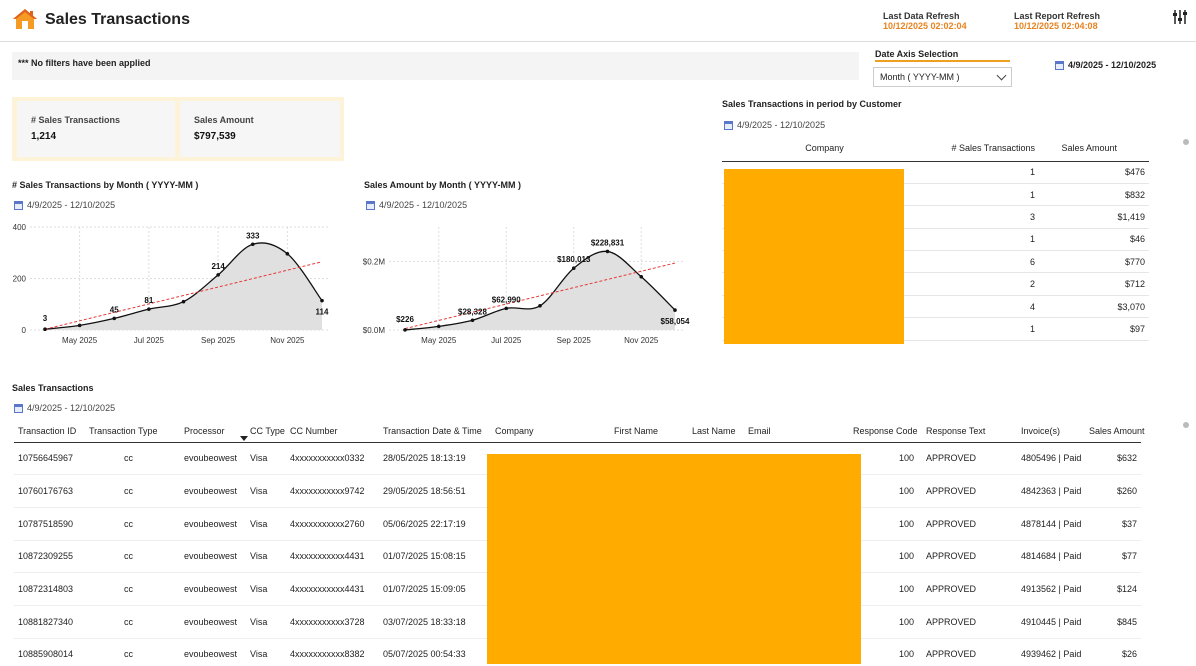 The width and height of the screenshot is (1196, 666). I want to click on col-transaction-type: Transaction Type, so click(123, 430).